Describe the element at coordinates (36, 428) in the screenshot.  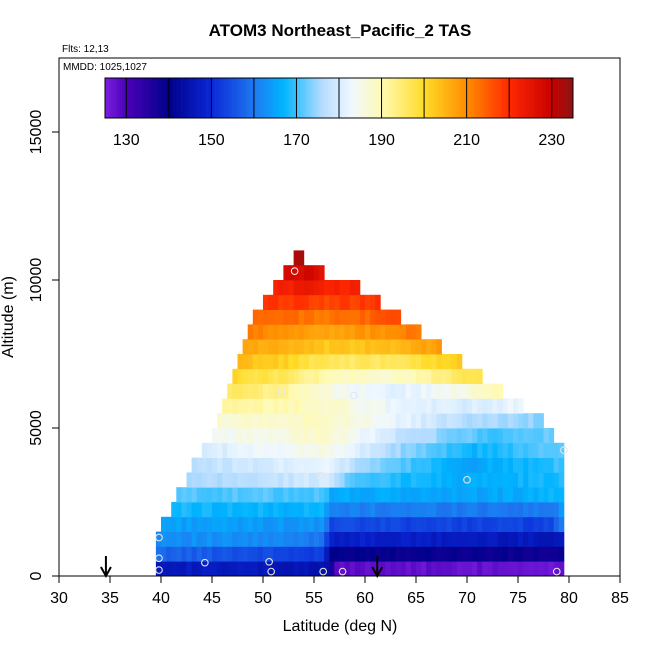
I see `y-tick-label: 5000` at that location.